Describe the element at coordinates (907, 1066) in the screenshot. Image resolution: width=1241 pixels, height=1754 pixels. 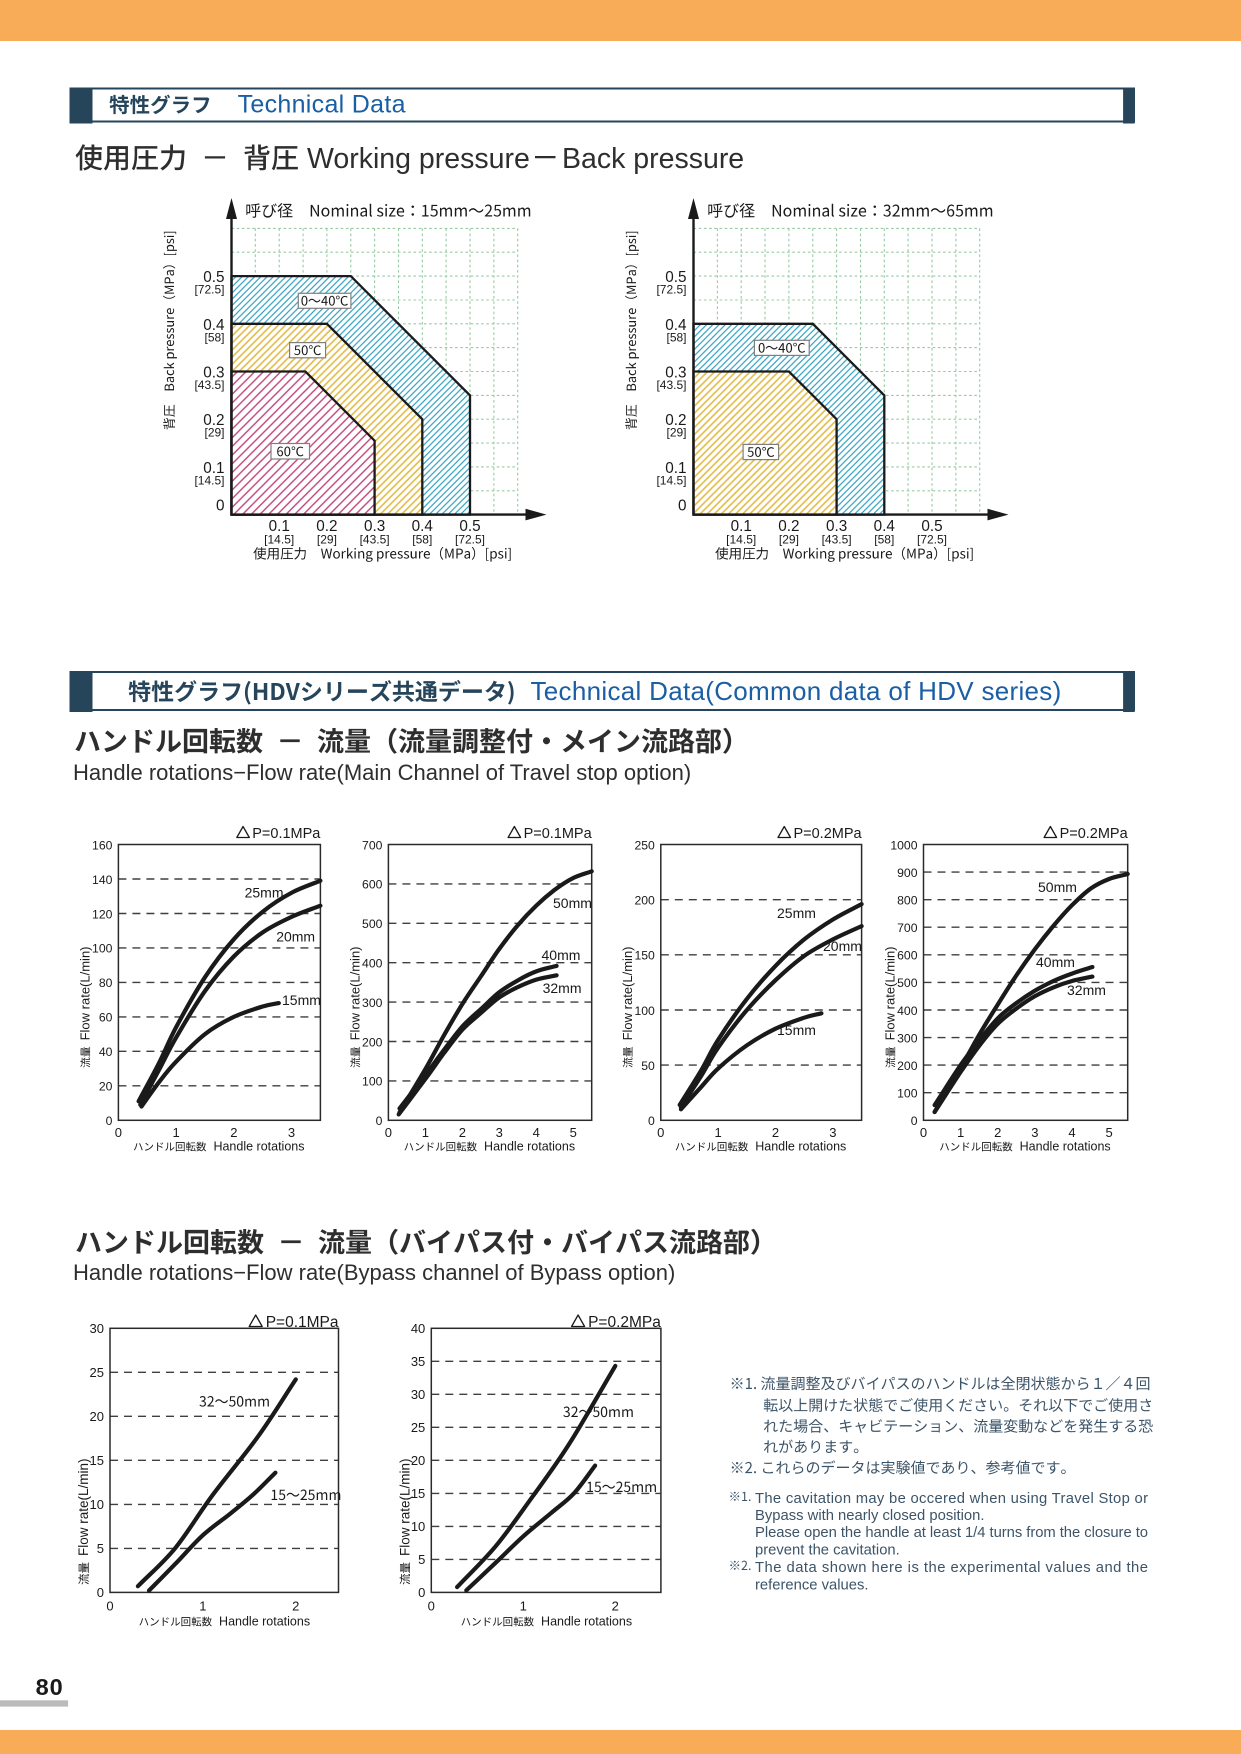
I see `svg-text: 200` at that location.